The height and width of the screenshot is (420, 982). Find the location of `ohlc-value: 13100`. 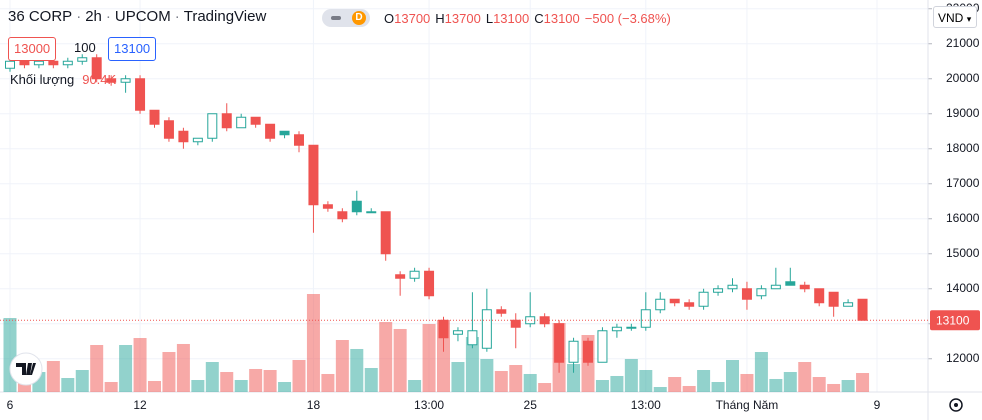

ohlc-value: 13100 is located at coordinates (511, 18).